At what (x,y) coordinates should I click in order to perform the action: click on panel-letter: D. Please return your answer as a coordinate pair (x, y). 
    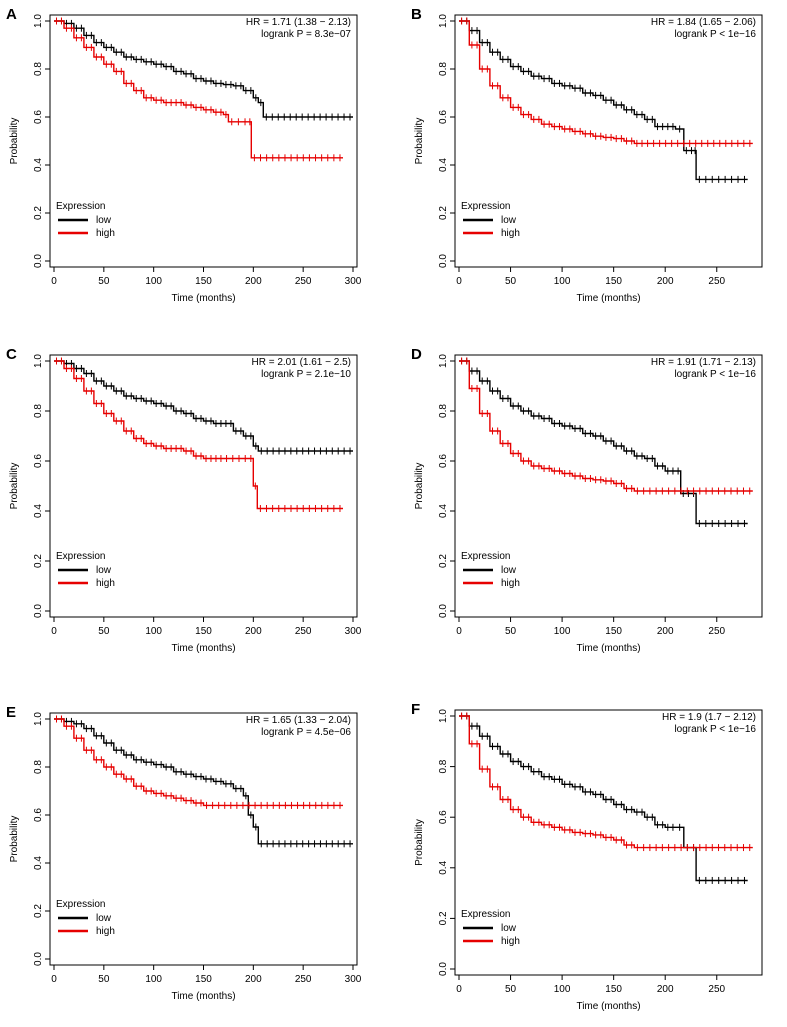
    Looking at the image, I should click on (416, 354).